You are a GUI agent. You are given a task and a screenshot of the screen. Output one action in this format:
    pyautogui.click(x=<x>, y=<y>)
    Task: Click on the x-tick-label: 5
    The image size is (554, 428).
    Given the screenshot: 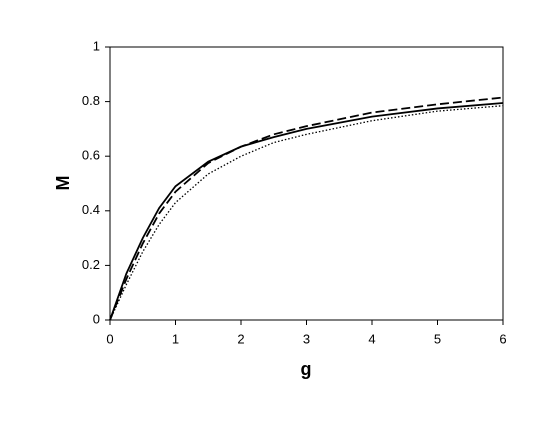 What is the action you would take?
    pyautogui.click(x=437, y=338)
    